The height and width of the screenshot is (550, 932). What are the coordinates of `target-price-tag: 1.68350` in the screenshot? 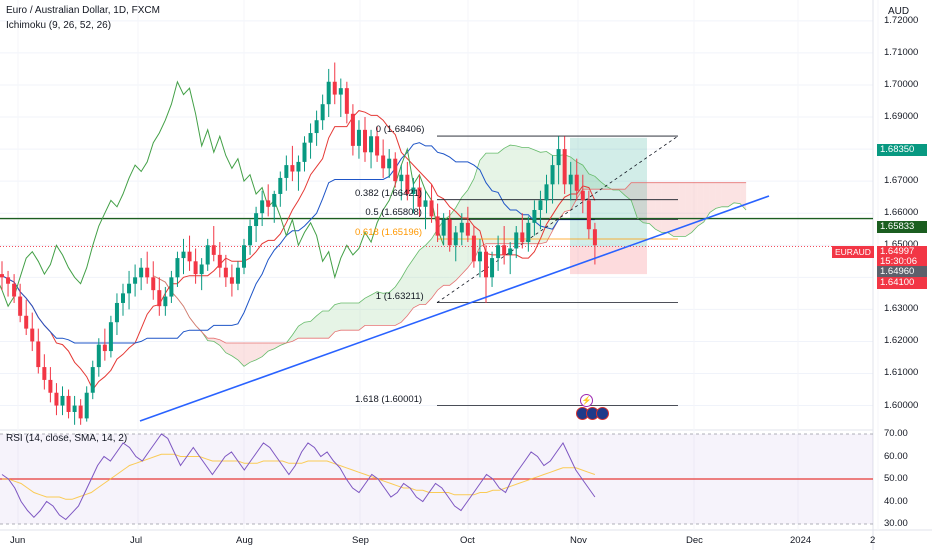 It's located at (902, 150).